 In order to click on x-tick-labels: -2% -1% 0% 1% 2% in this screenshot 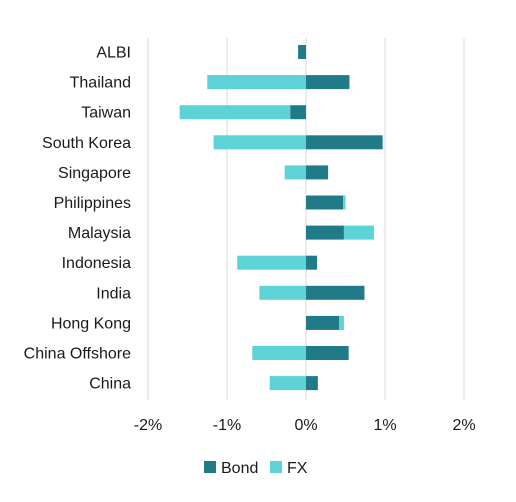, I will do `click(305, 425)`.